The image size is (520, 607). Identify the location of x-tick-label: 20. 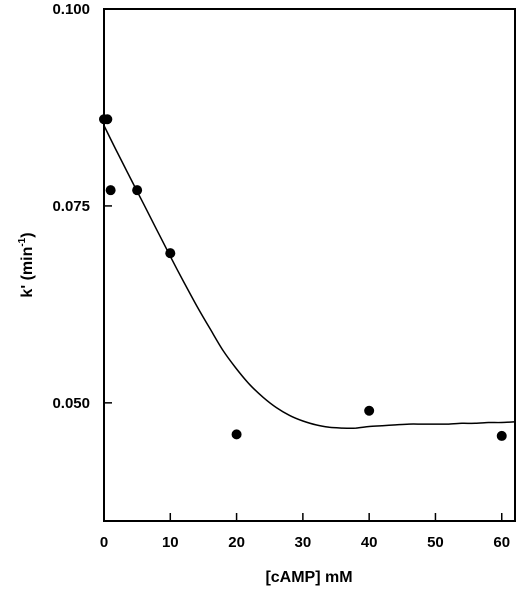
(236, 542).